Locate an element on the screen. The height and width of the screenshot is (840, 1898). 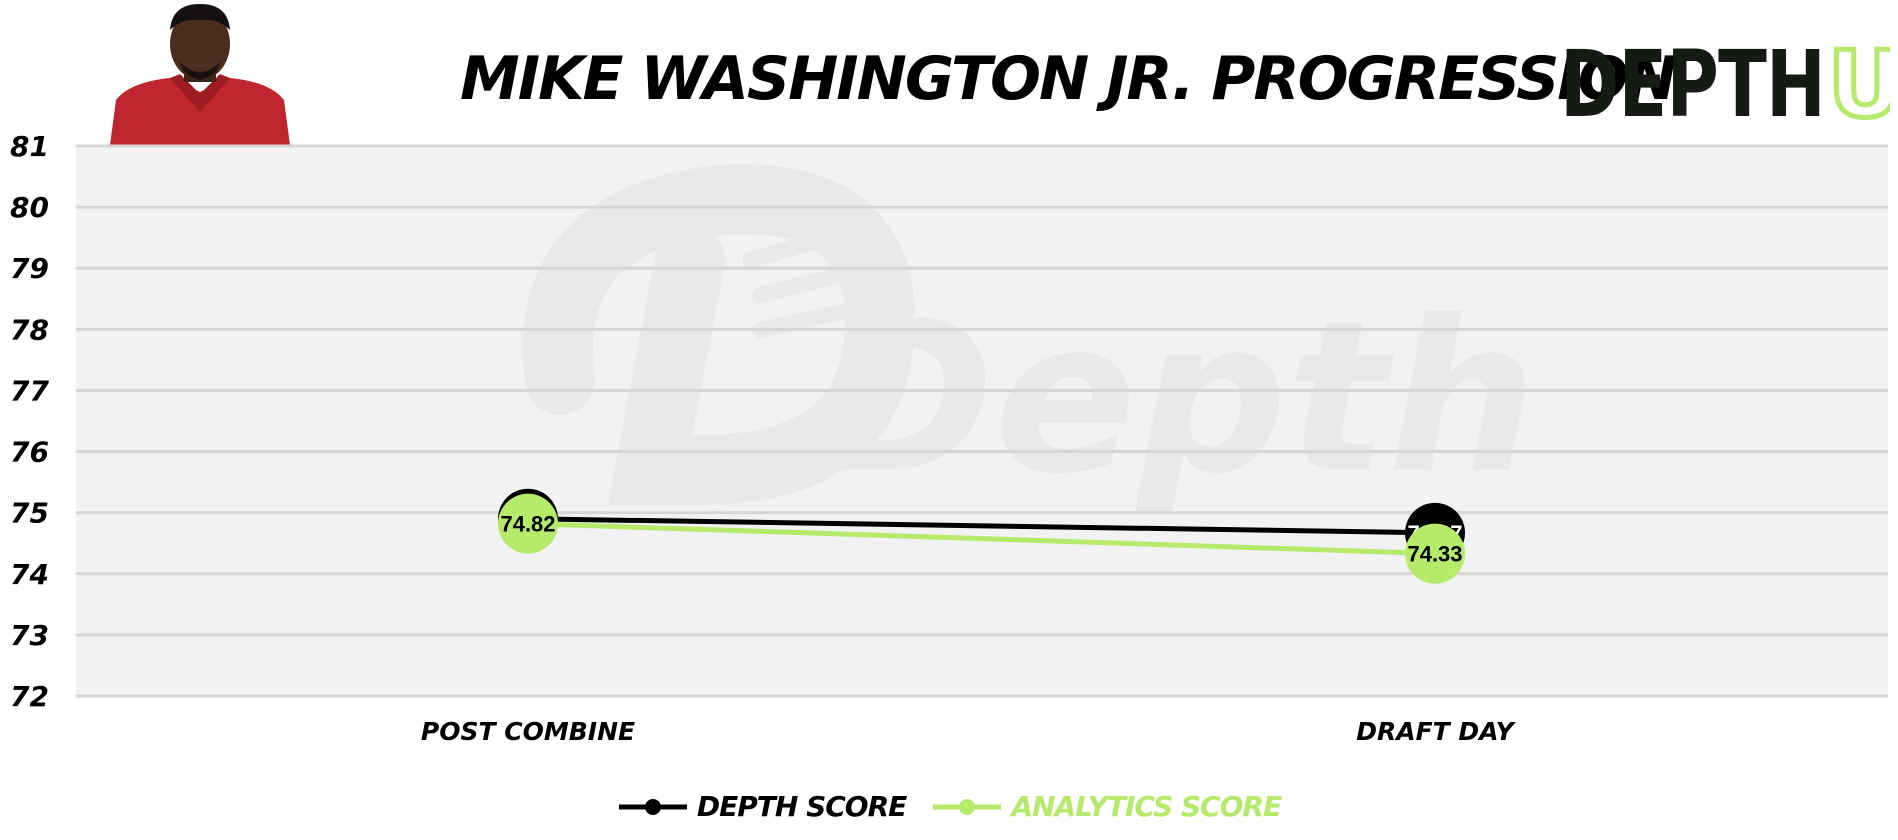
legend: DEPTH SCORE ANALYTICS SCORE is located at coordinates (949, 806).